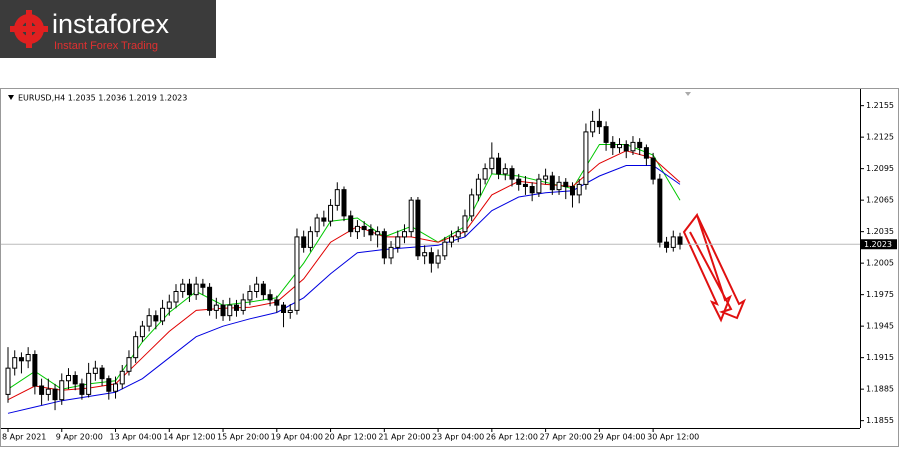  What do you see at coordinates (243, 437) in the screenshot?
I see `x-tick-label: 15 Apr 20:00` at bounding box center [243, 437].